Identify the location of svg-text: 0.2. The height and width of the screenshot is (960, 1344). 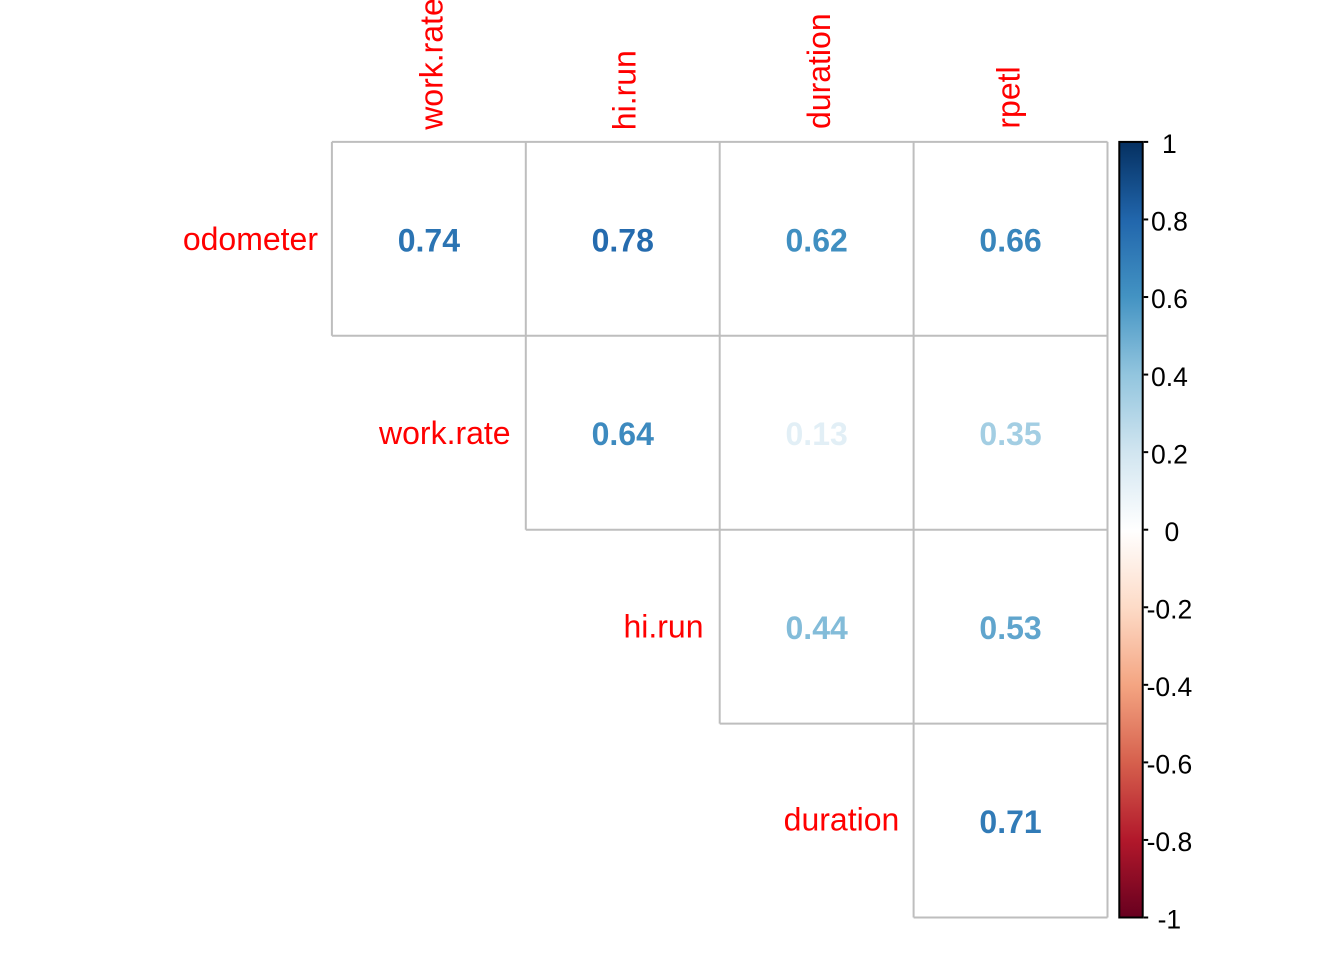
(1169, 454).